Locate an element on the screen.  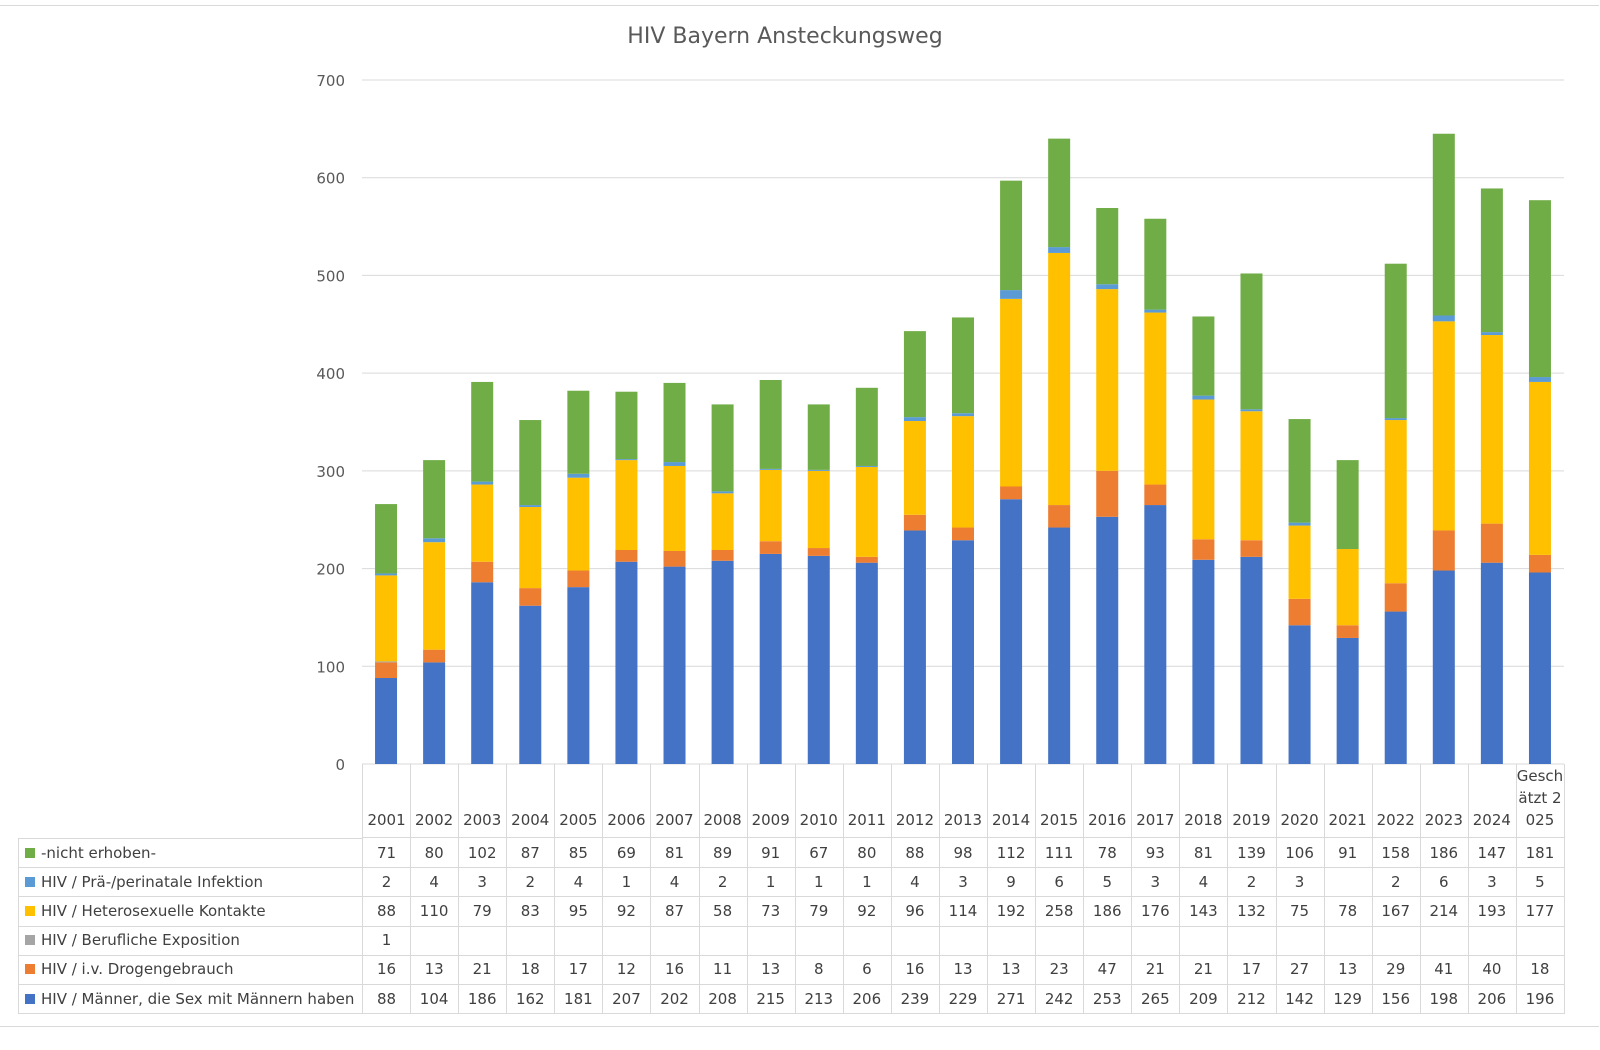
table-value: 196 is located at coordinates (1540, 999).